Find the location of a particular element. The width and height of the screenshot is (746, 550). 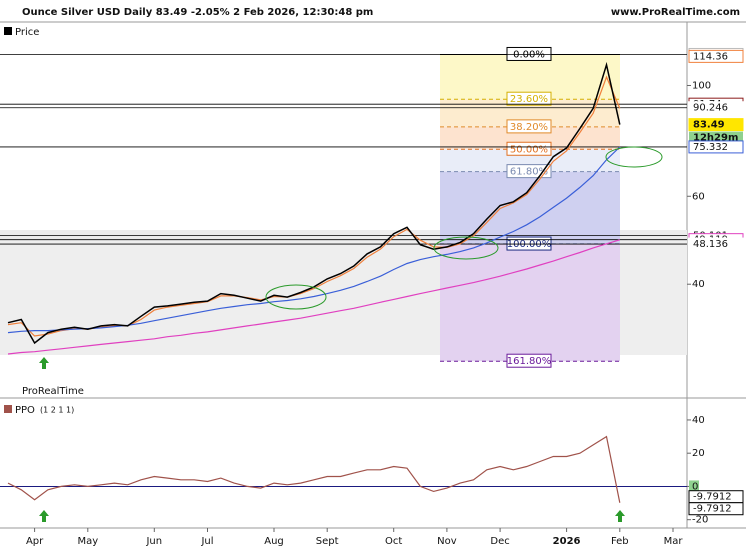

legend: Price is located at coordinates (27, 32).